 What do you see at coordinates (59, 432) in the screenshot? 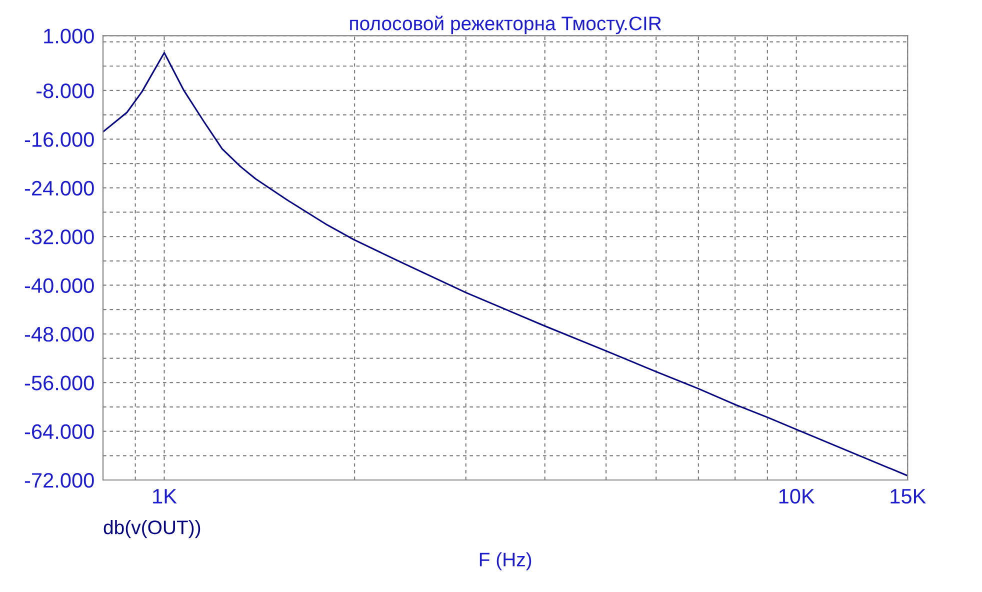
I see `y-tick-label: -64.000` at bounding box center [59, 432].